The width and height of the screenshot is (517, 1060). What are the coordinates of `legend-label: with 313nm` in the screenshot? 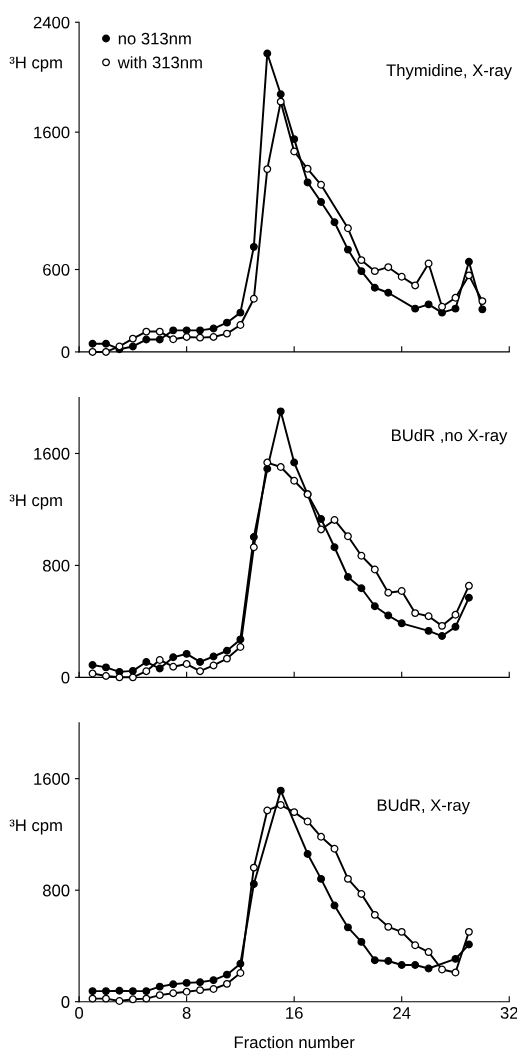 It's located at (159, 62).